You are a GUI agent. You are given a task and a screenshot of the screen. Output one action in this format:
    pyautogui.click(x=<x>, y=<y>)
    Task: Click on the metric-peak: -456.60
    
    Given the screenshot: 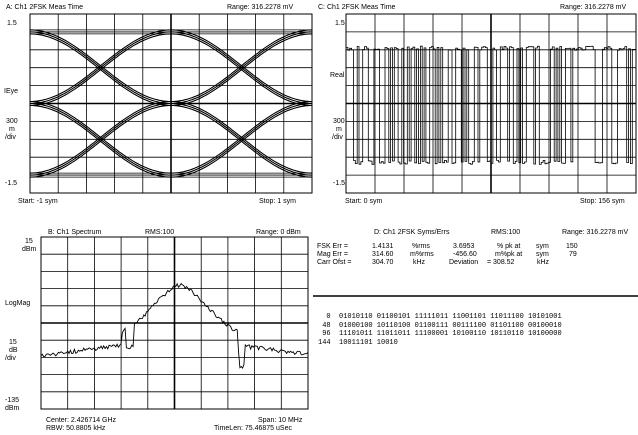 What is the action you would take?
    pyautogui.click(x=465, y=254)
    